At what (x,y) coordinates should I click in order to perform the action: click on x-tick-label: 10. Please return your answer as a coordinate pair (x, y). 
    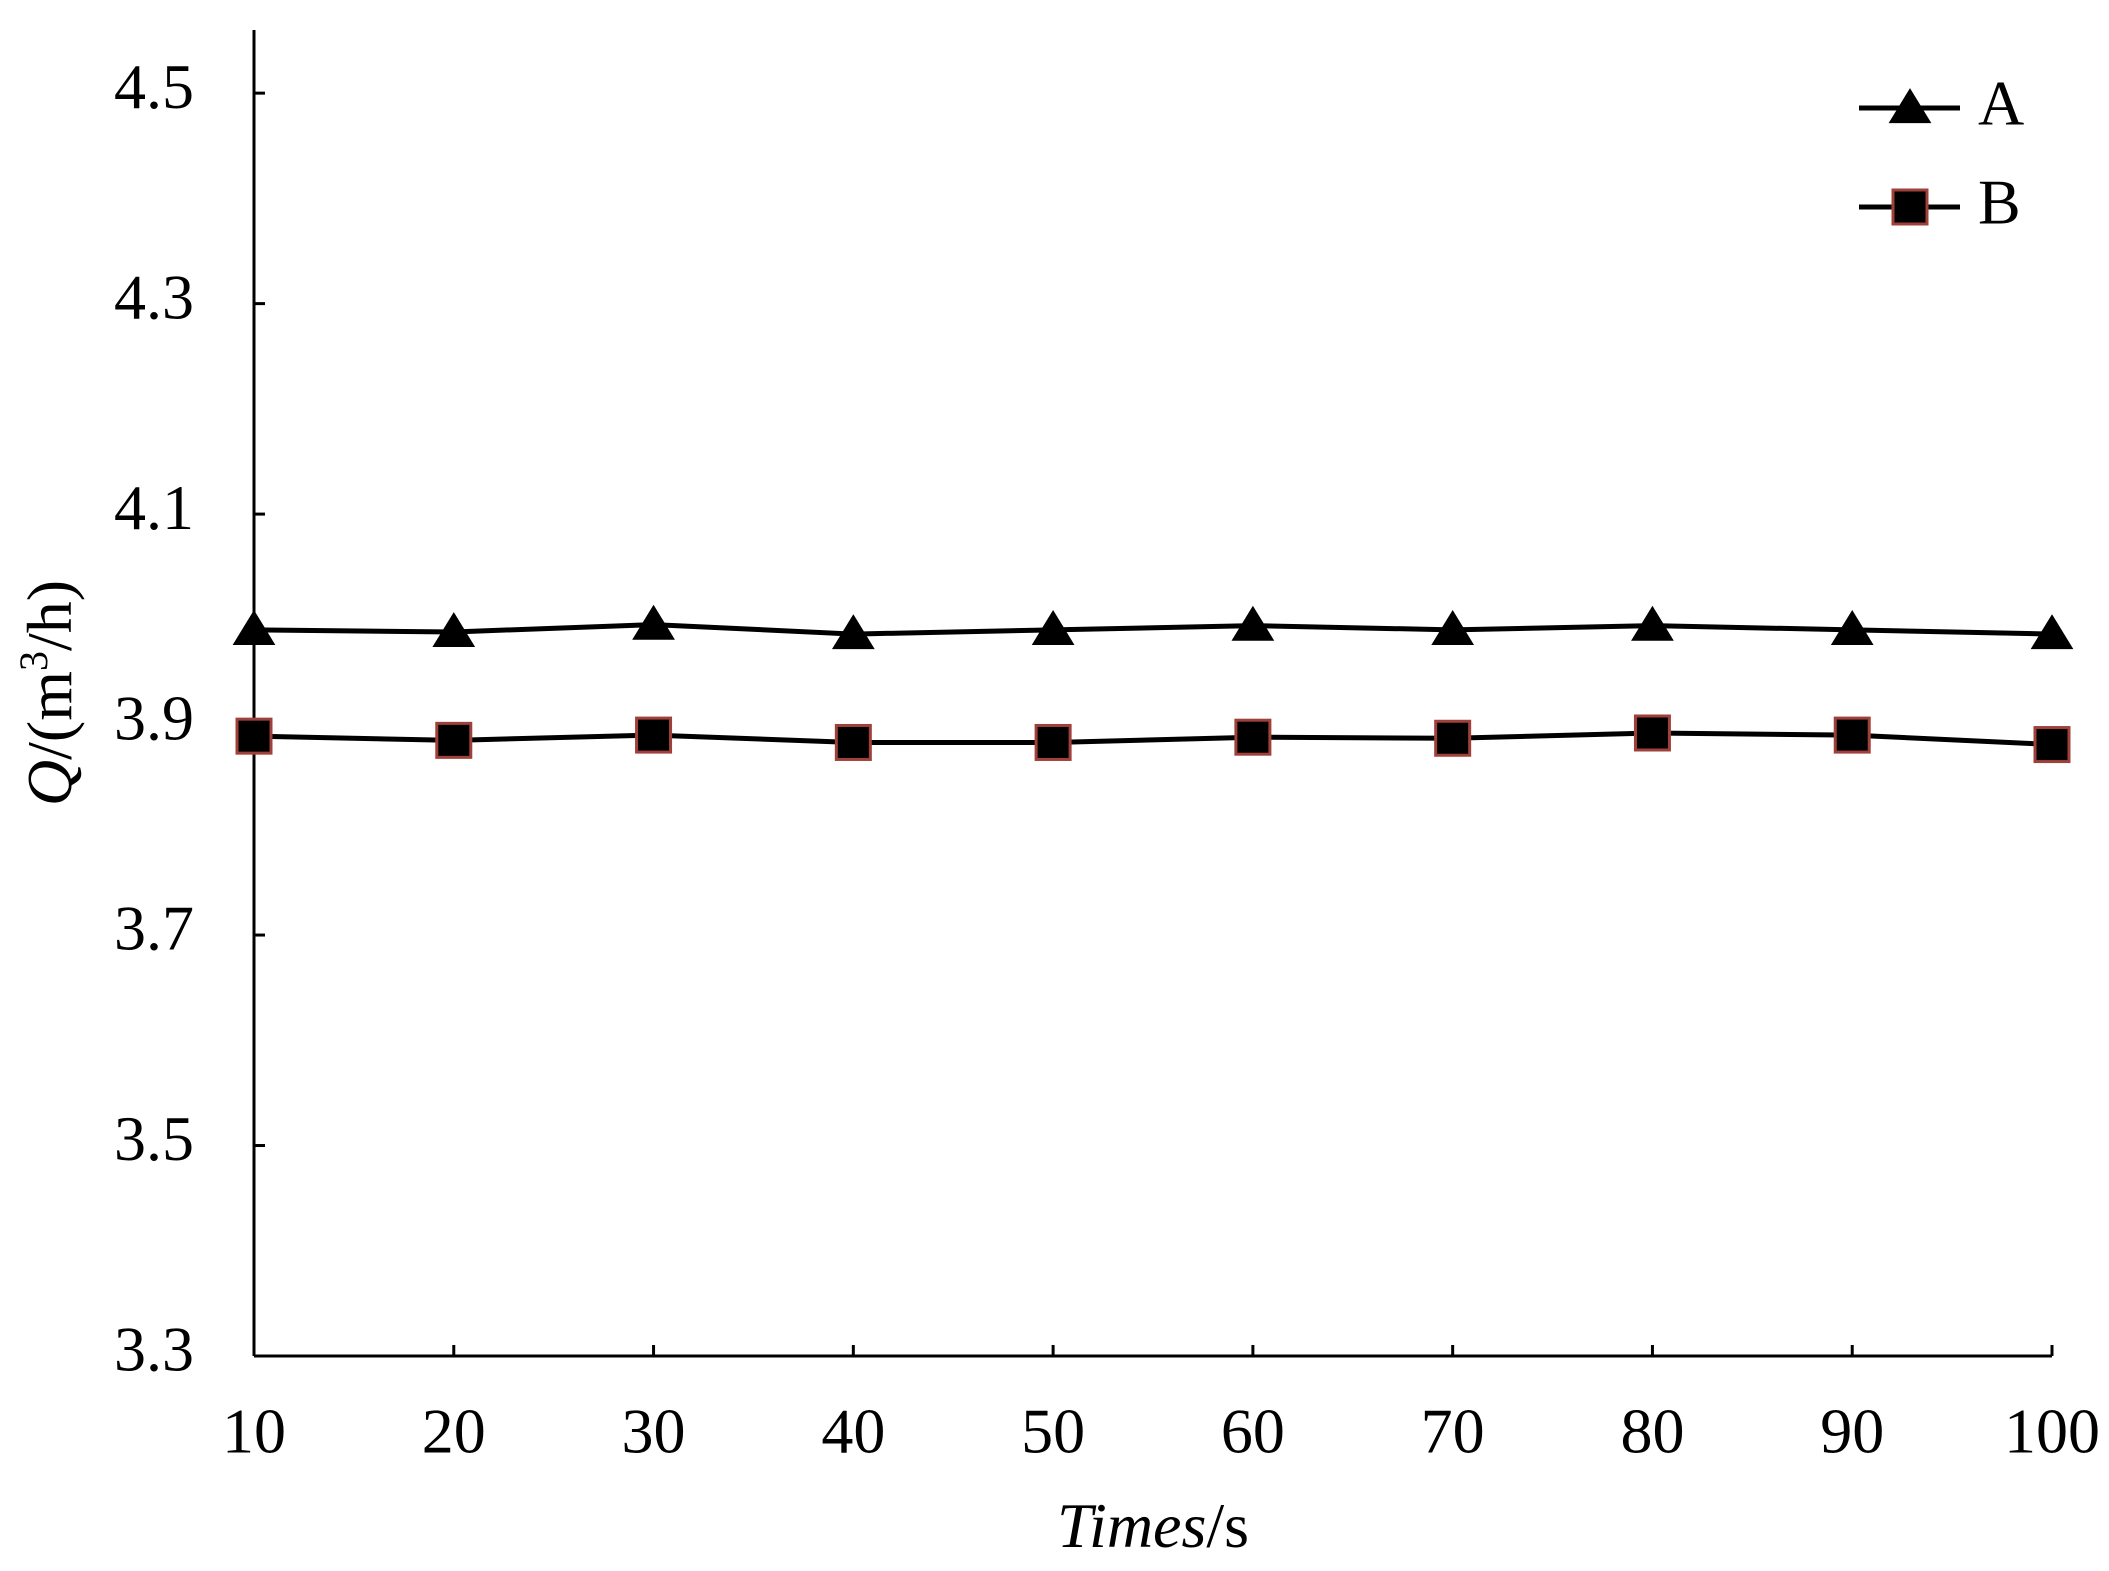
    Looking at the image, I should click on (254, 1431).